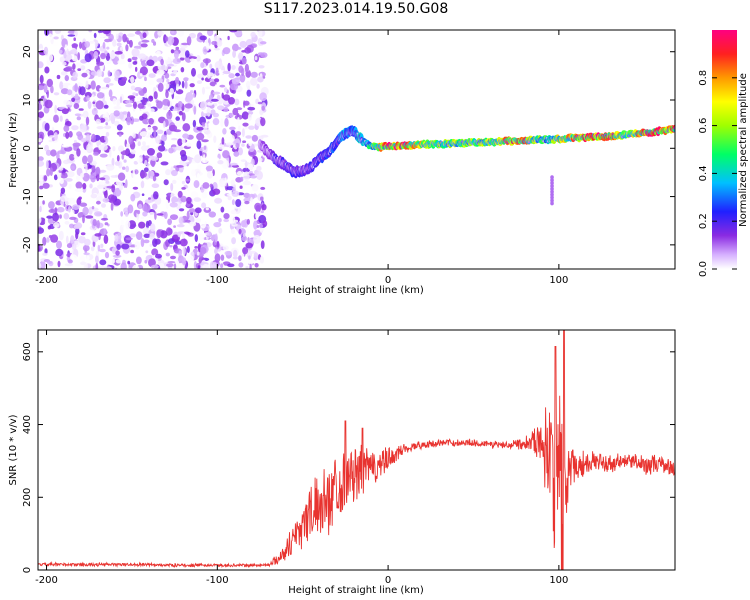 This screenshot has height=600, width=750. What do you see at coordinates (27, 196) in the screenshot?
I see `spectrogram-y-tick-label: -10` at bounding box center [27, 196].